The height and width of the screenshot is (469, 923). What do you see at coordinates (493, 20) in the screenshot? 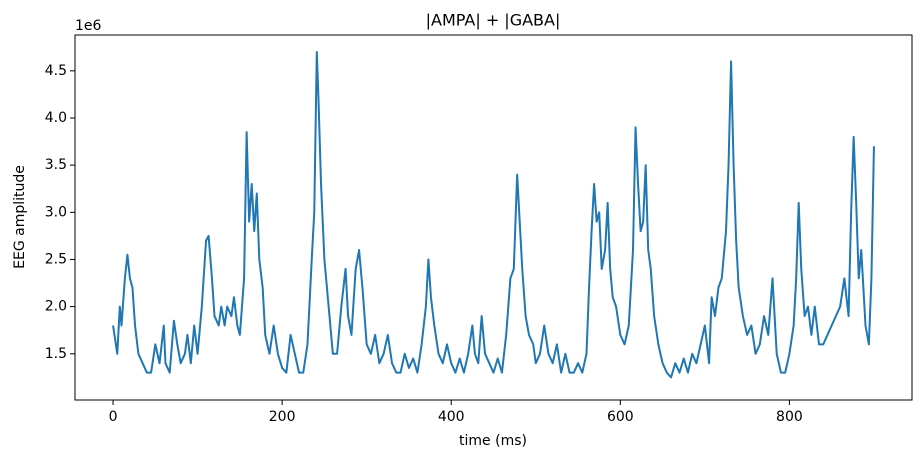
I see `chart-title: |AMPA| + |GABA|` at bounding box center [493, 20].